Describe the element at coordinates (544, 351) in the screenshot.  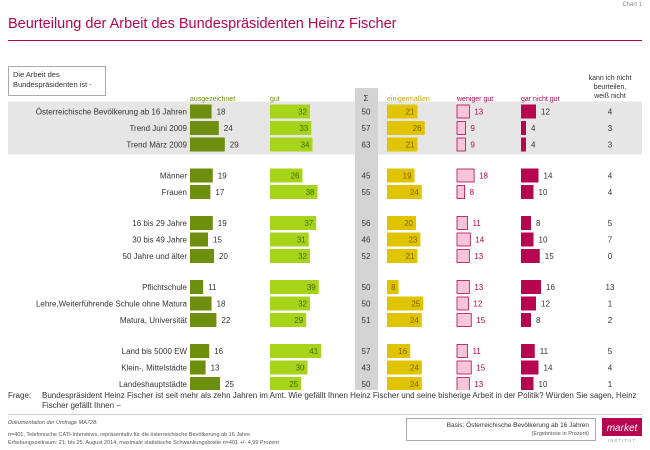
I see `value-gar-nicht-gut: 11` at that location.